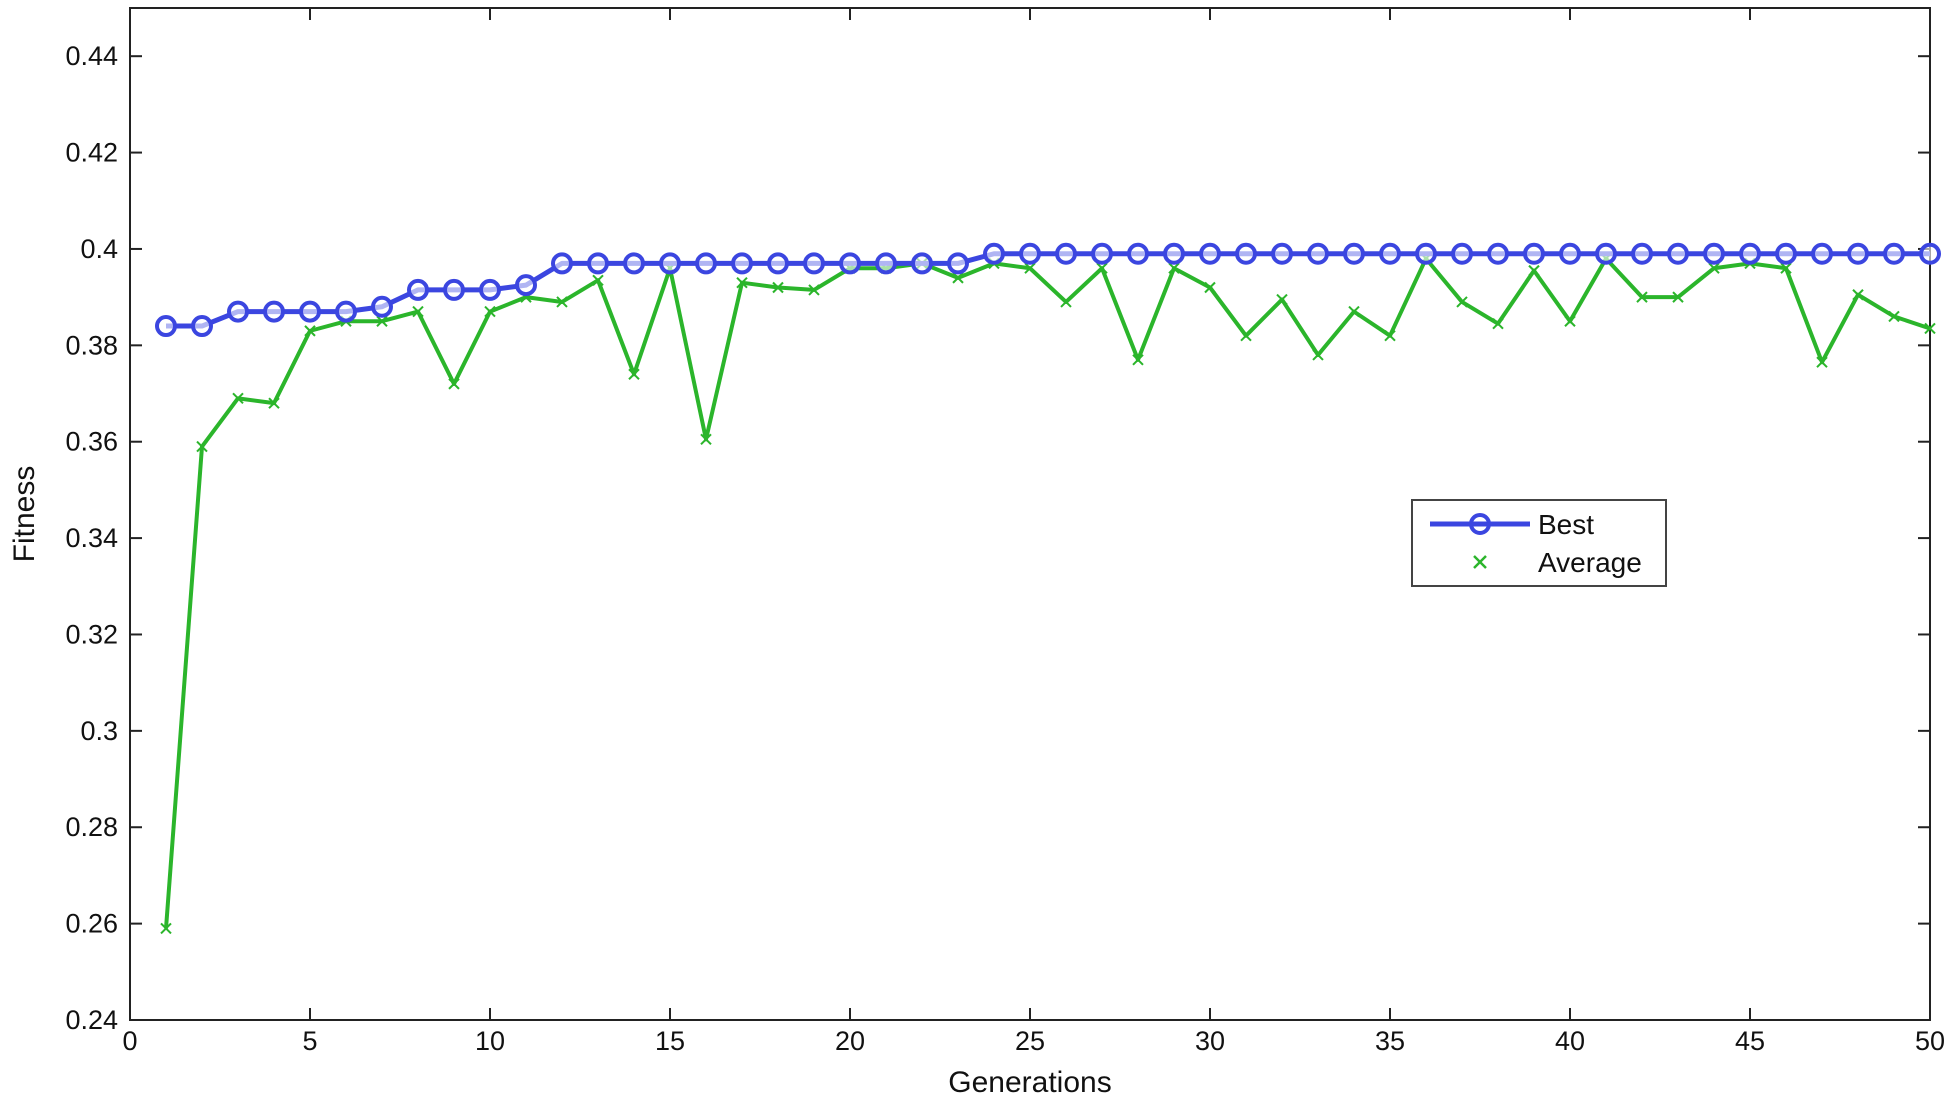 The width and height of the screenshot is (1954, 1100). Describe the element at coordinates (1210, 1041) in the screenshot. I see `x-tick-label: 30` at that location.